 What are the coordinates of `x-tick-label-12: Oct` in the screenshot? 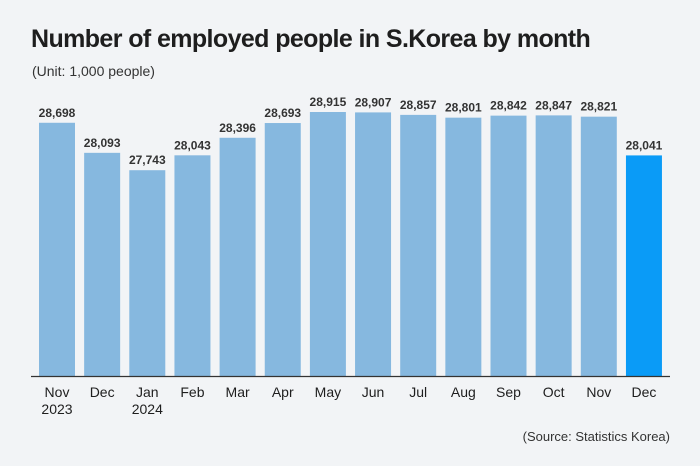 It's located at (554, 392).